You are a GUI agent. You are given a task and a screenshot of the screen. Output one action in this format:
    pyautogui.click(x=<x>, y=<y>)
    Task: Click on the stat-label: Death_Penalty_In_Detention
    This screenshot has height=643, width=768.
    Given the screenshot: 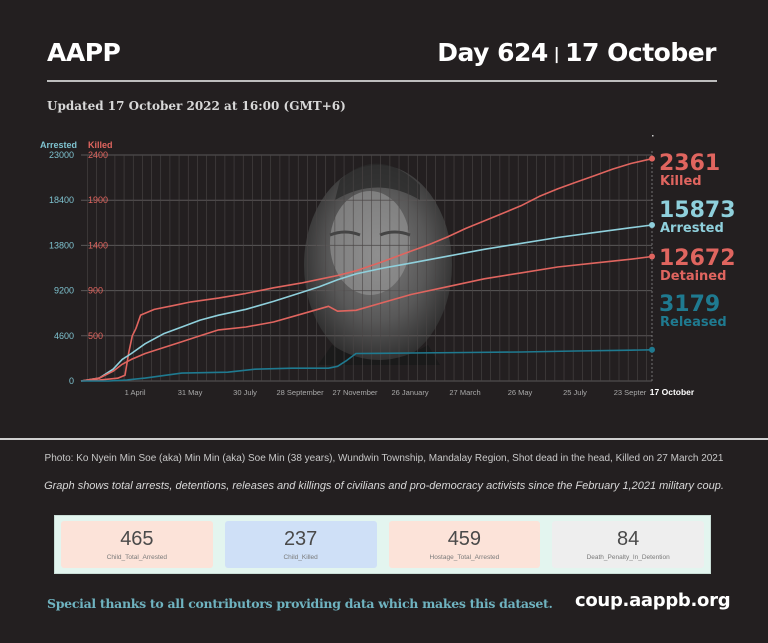 What is the action you would take?
    pyautogui.click(x=628, y=557)
    